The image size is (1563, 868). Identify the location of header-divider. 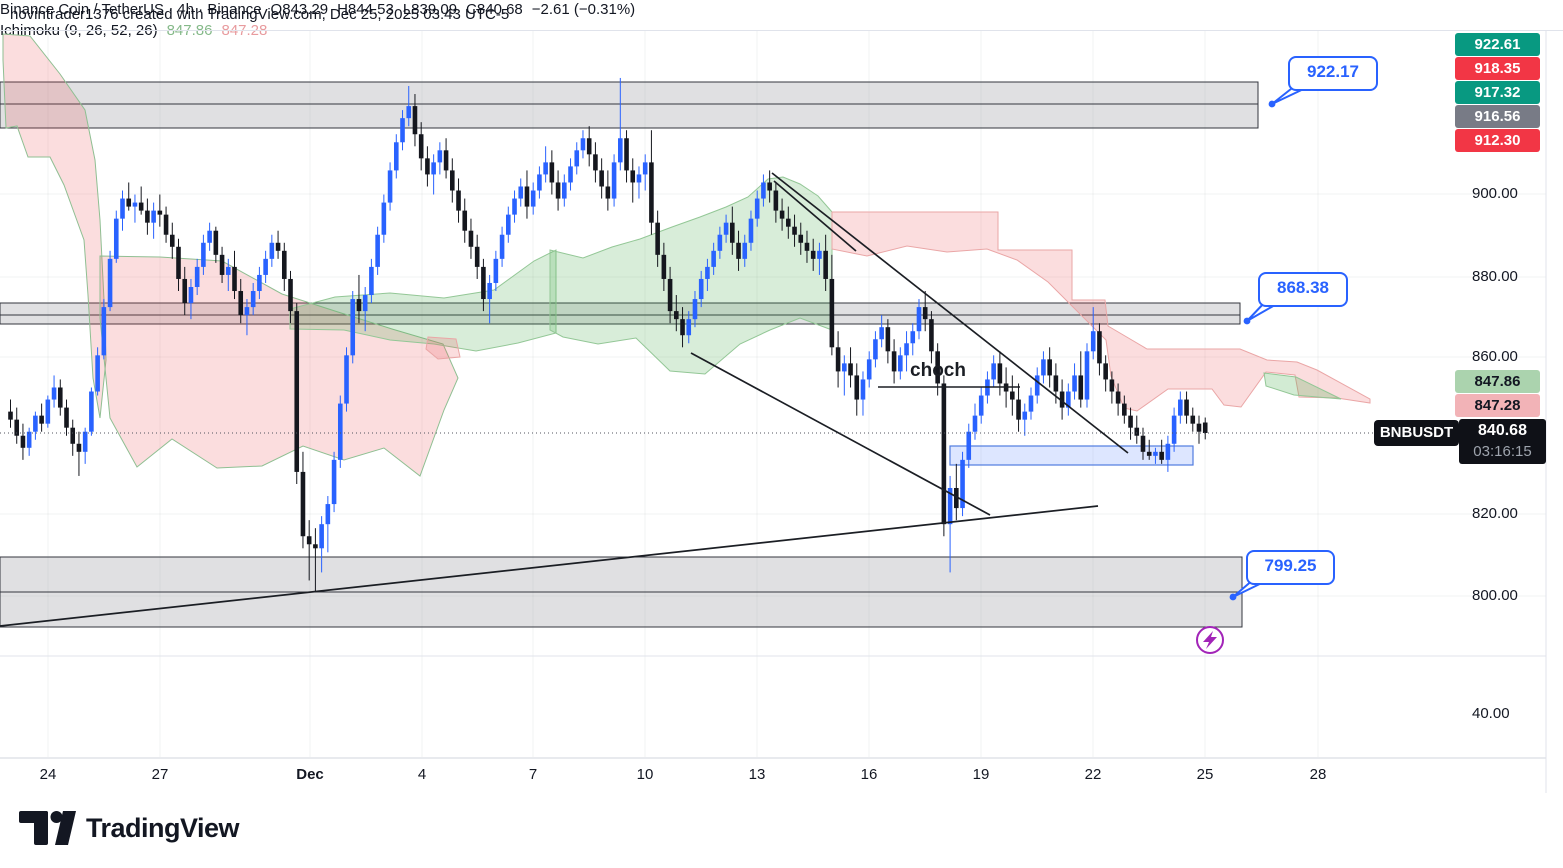
(781, 30).